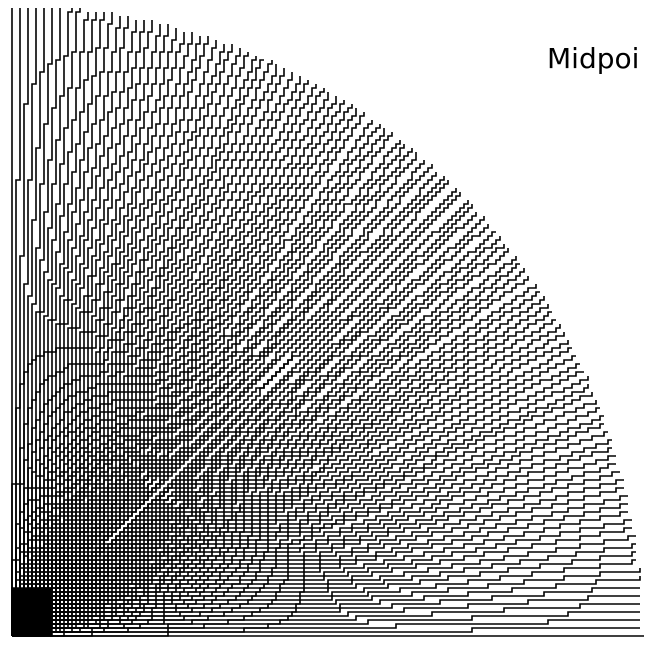  I want to click on figure-title: Midpoi, so click(593, 58).